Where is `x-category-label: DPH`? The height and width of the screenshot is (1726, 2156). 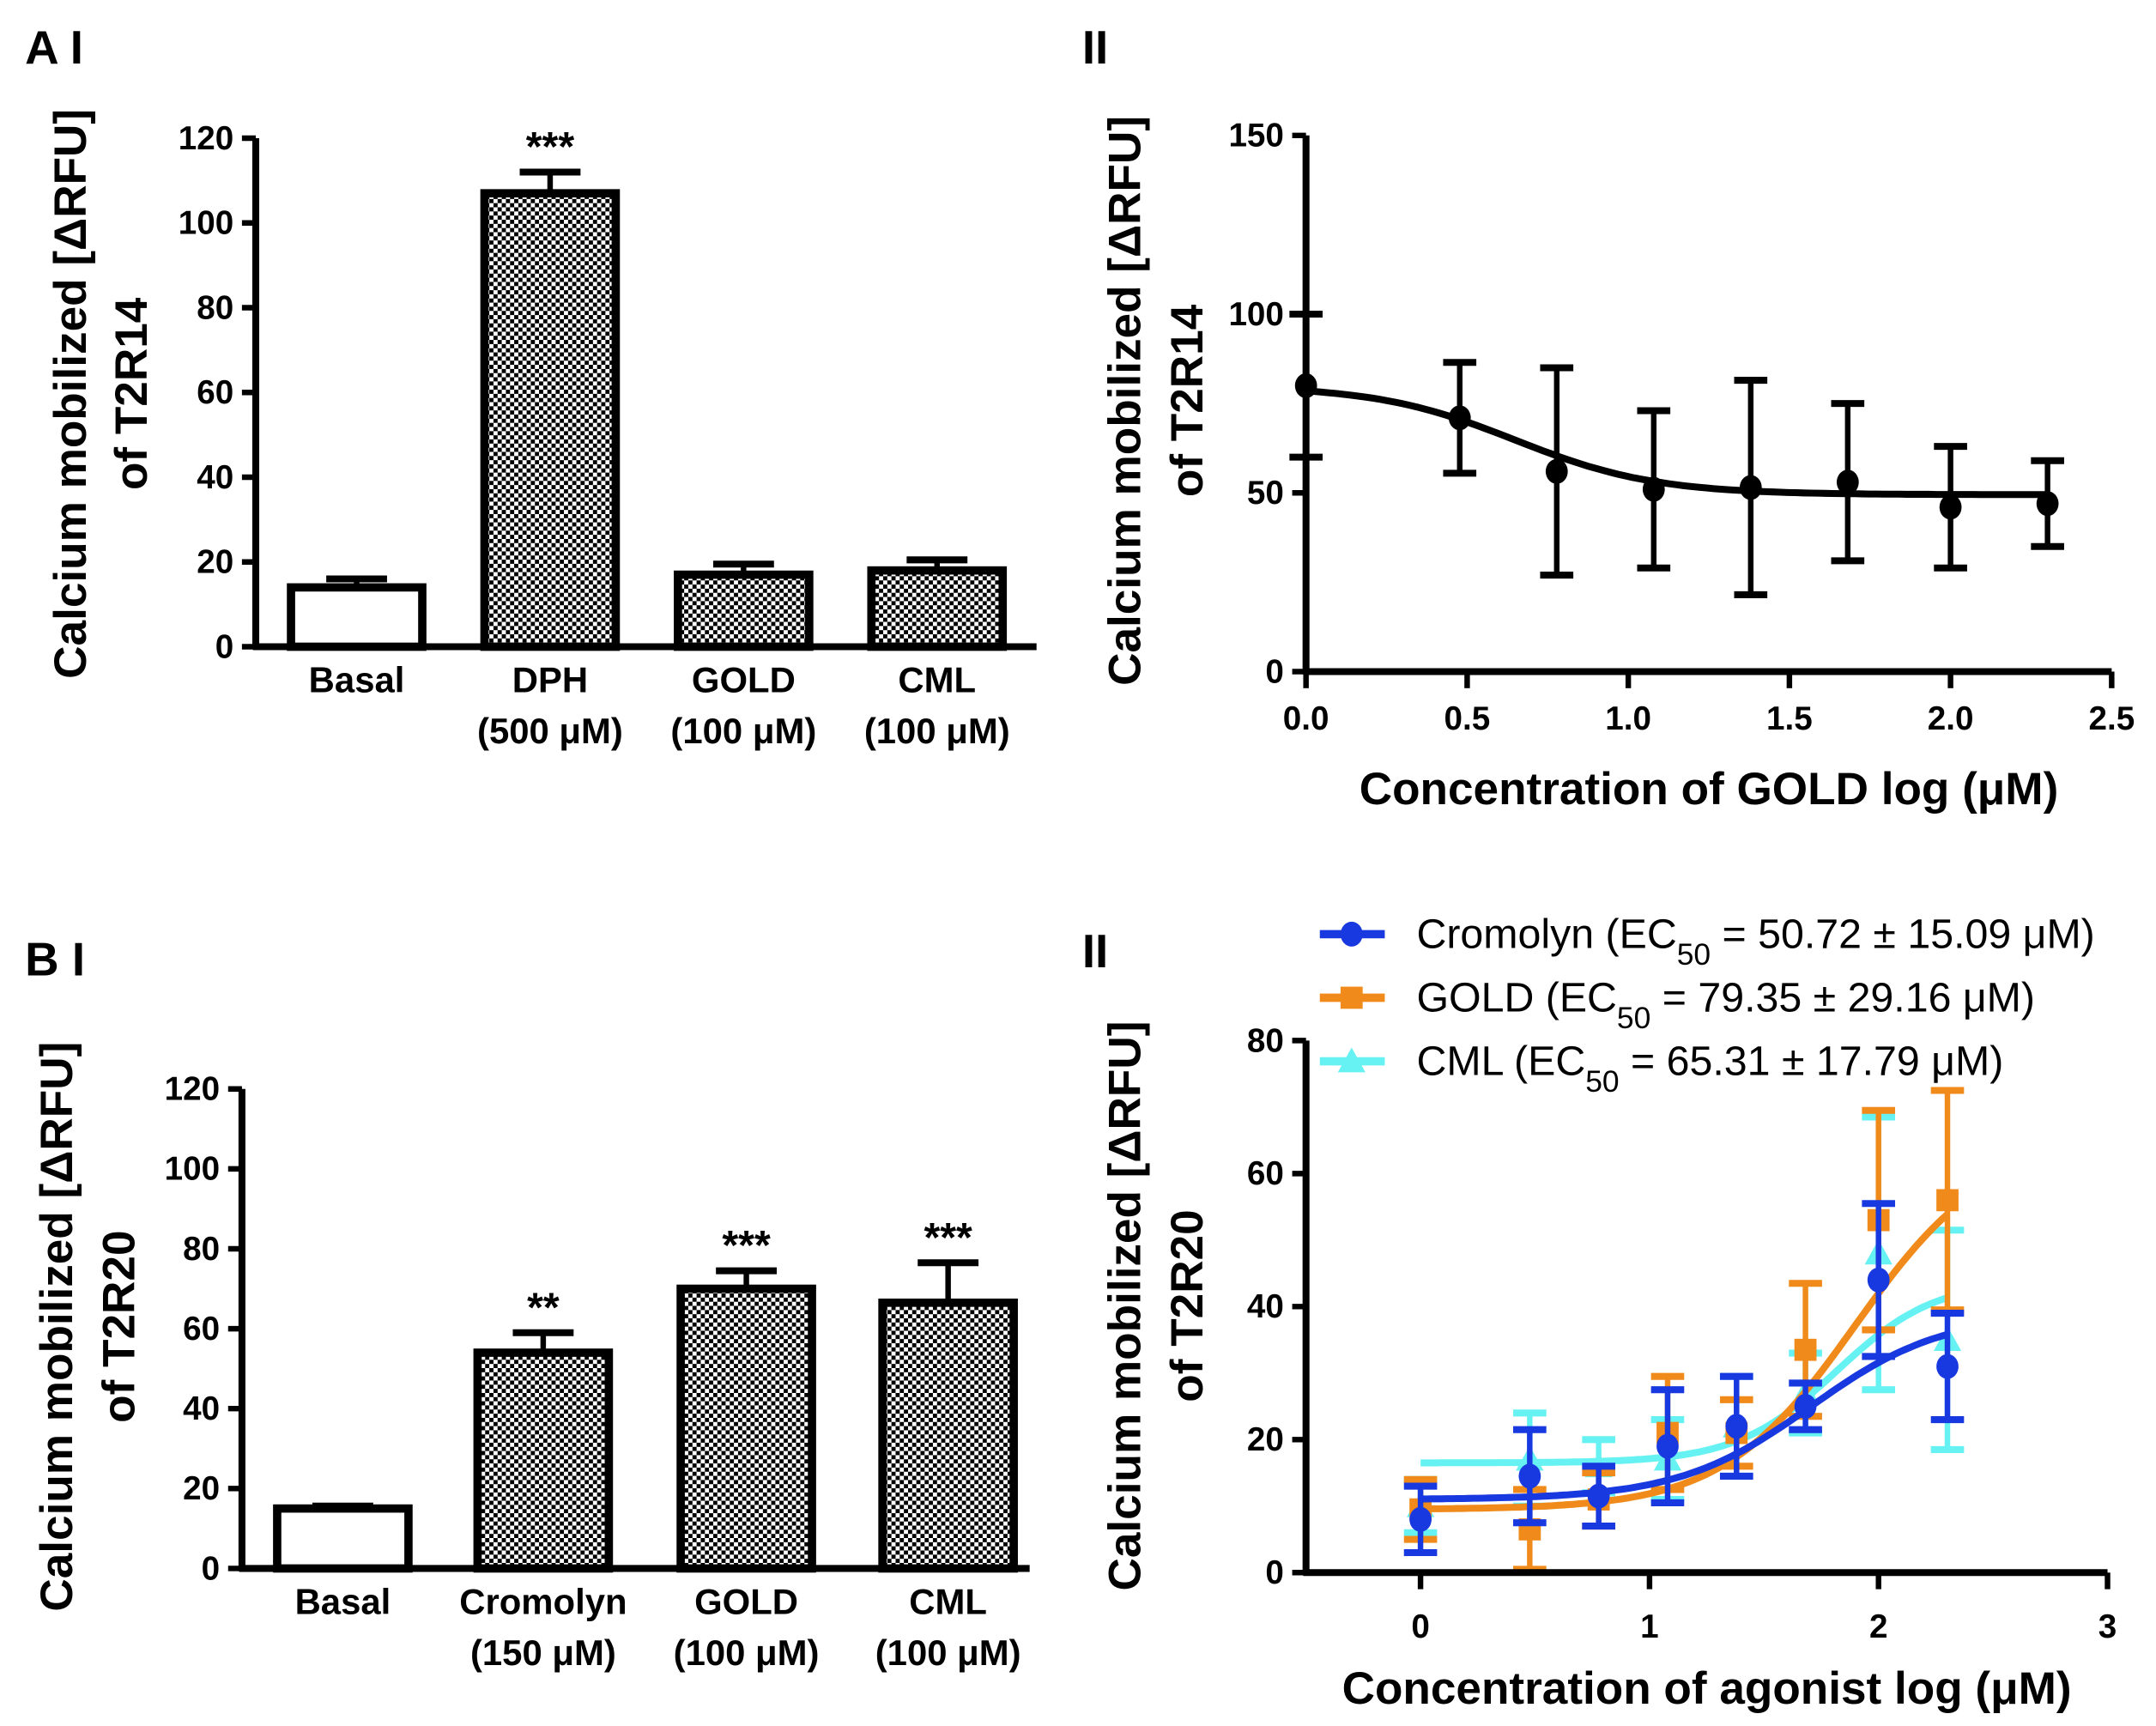
x-category-label: DPH is located at coordinates (550, 680).